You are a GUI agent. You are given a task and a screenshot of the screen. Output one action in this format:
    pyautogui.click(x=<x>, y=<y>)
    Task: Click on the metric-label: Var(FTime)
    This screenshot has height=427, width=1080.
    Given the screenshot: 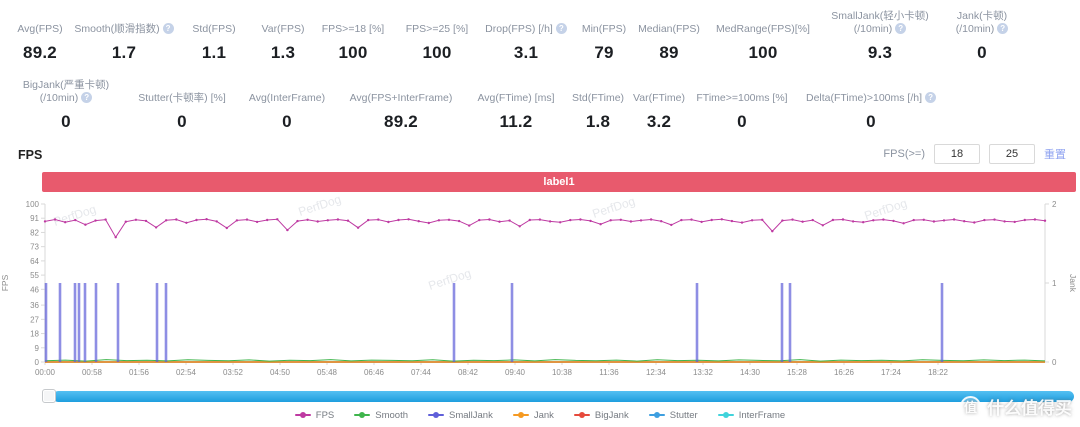 What is the action you would take?
    pyautogui.click(x=659, y=98)
    